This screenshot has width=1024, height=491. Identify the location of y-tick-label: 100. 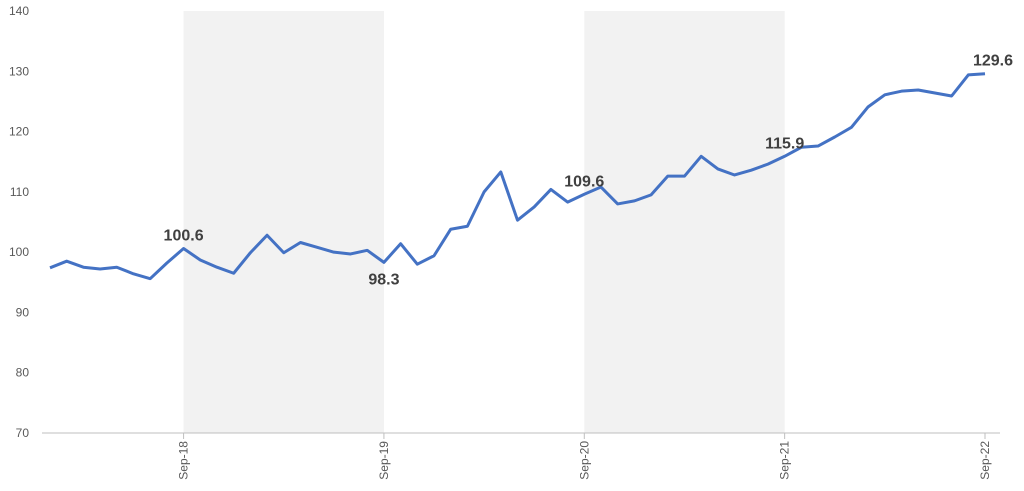
(19, 252).